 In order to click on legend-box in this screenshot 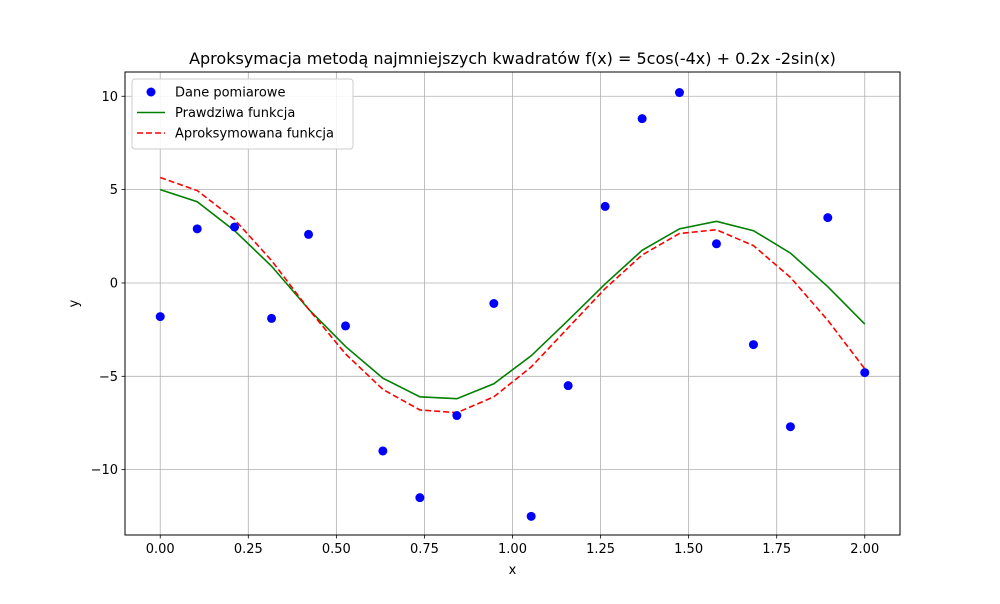, I will do `click(242, 114)`.